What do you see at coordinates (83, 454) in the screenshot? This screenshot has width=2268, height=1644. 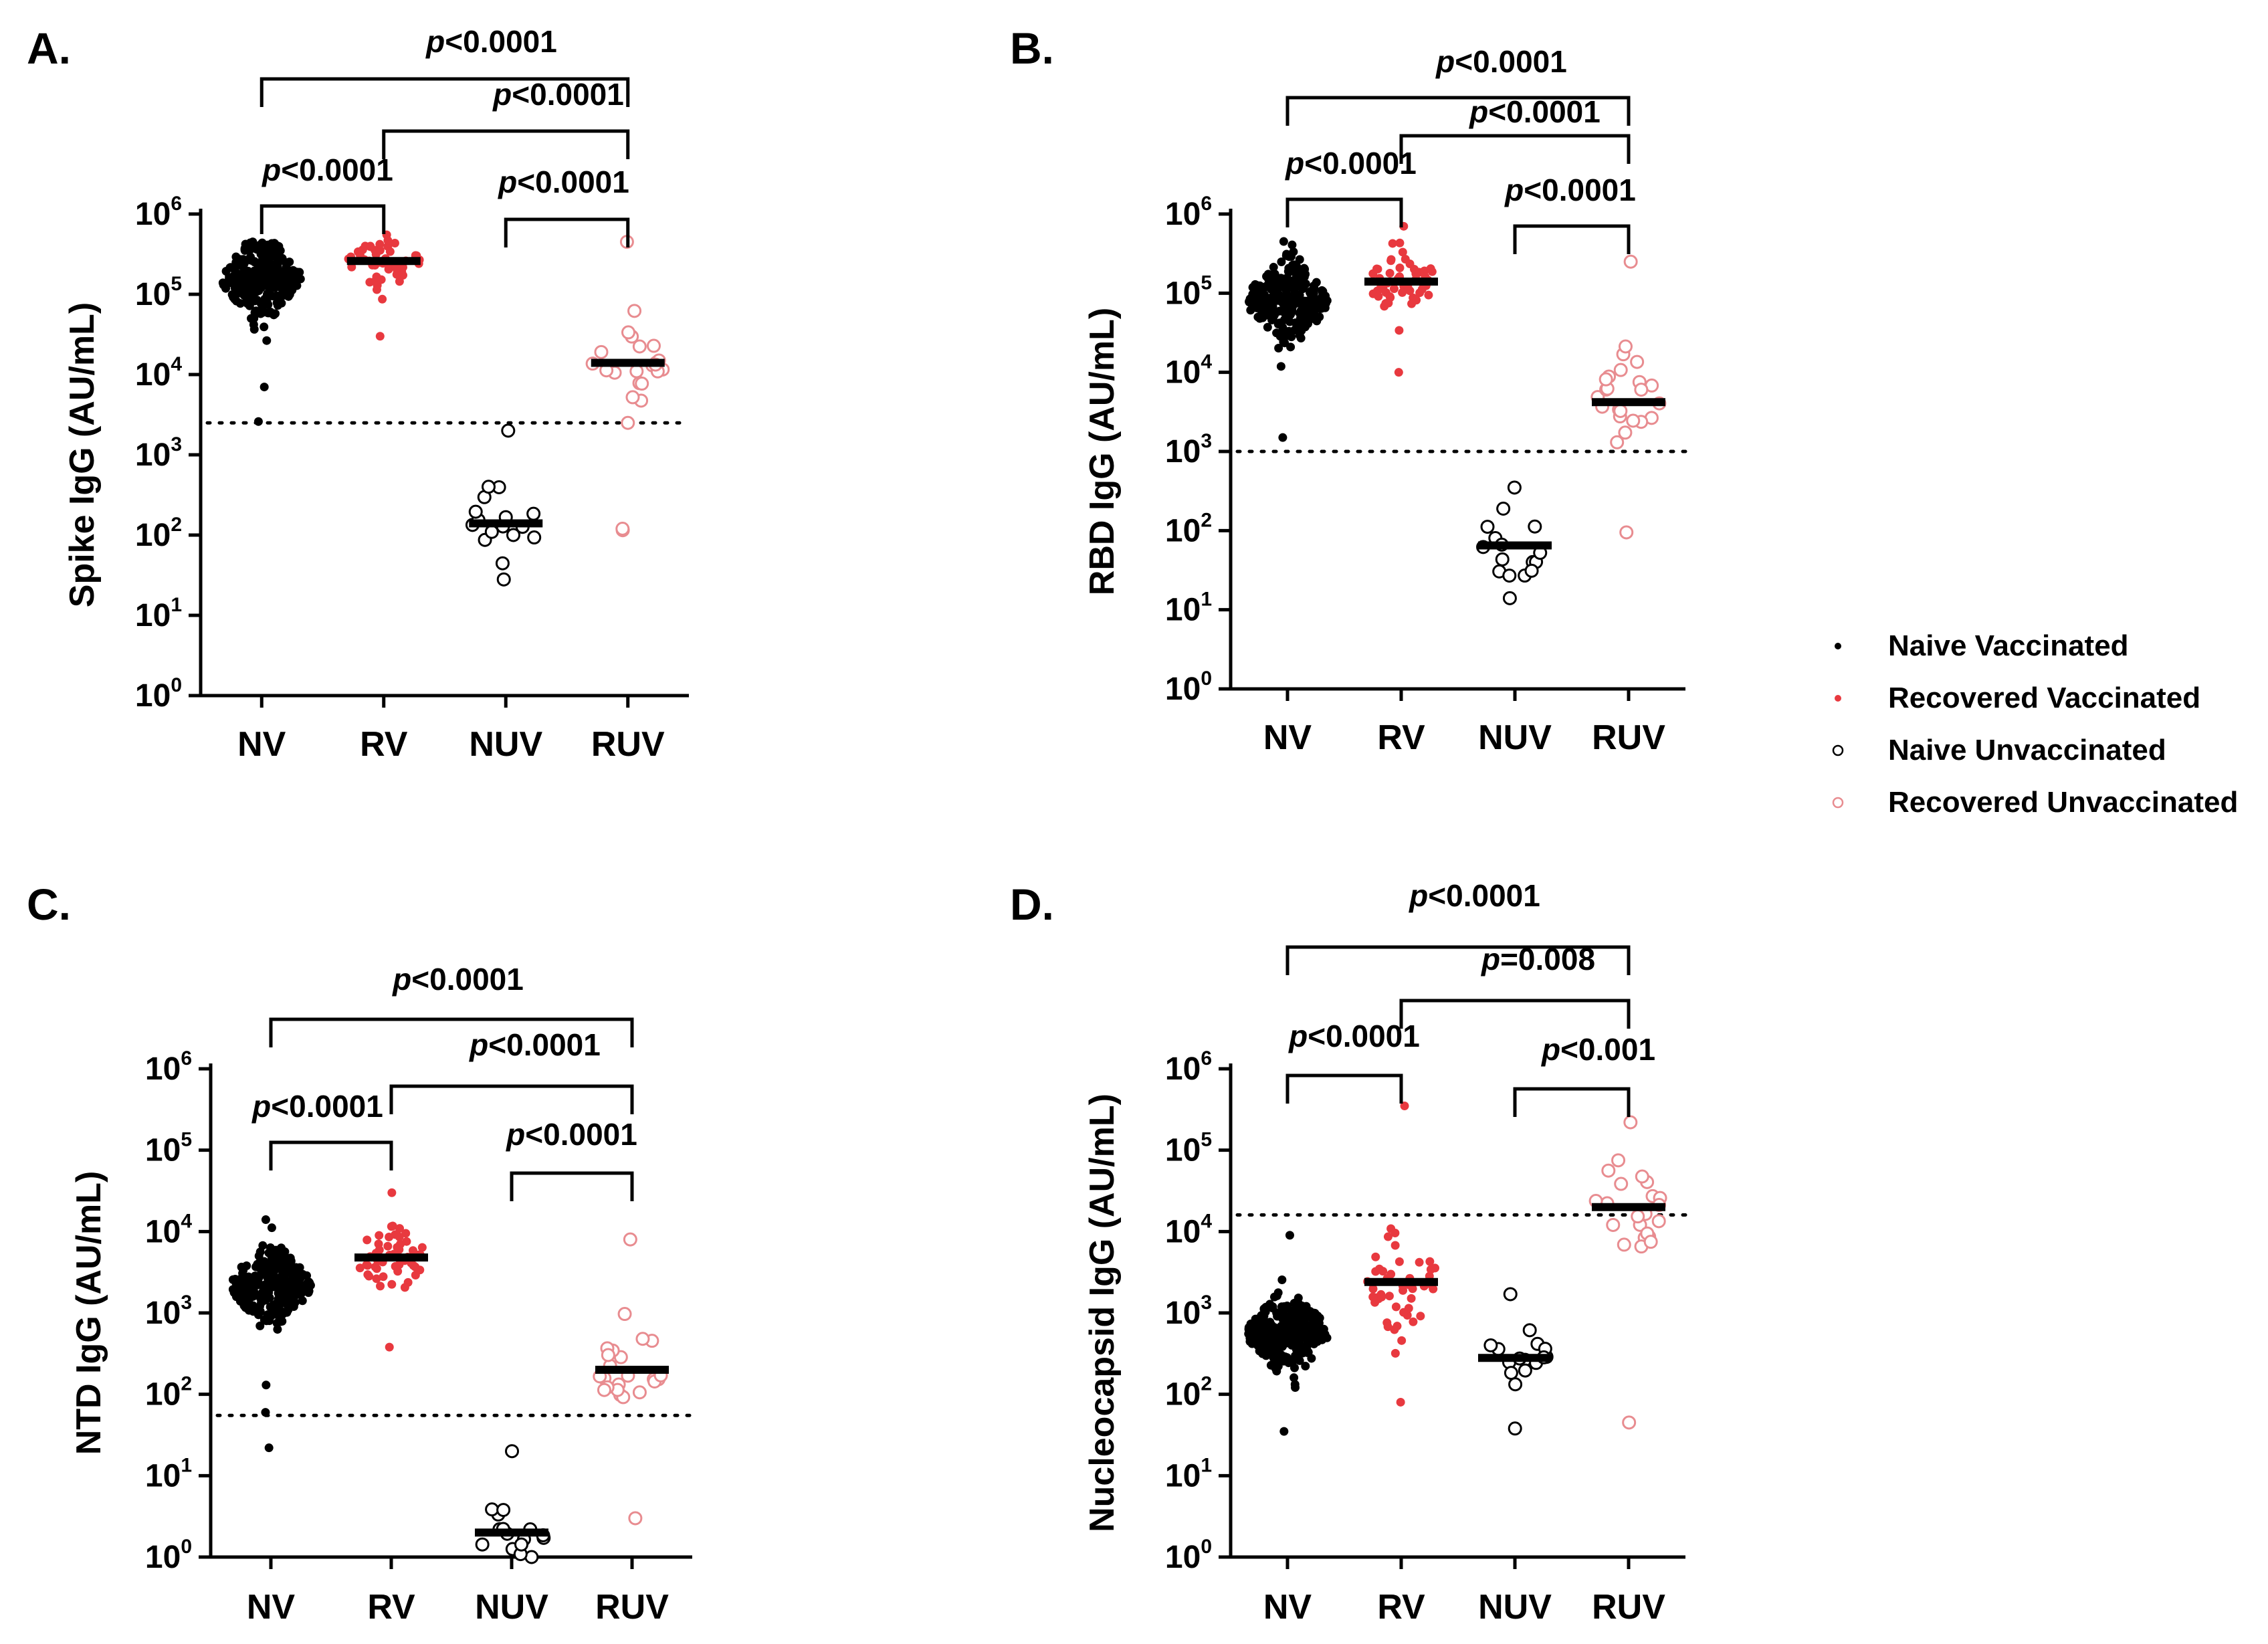 I see `y-axis-label: Spike IgG (AU/mL)` at bounding box center [83, 454].